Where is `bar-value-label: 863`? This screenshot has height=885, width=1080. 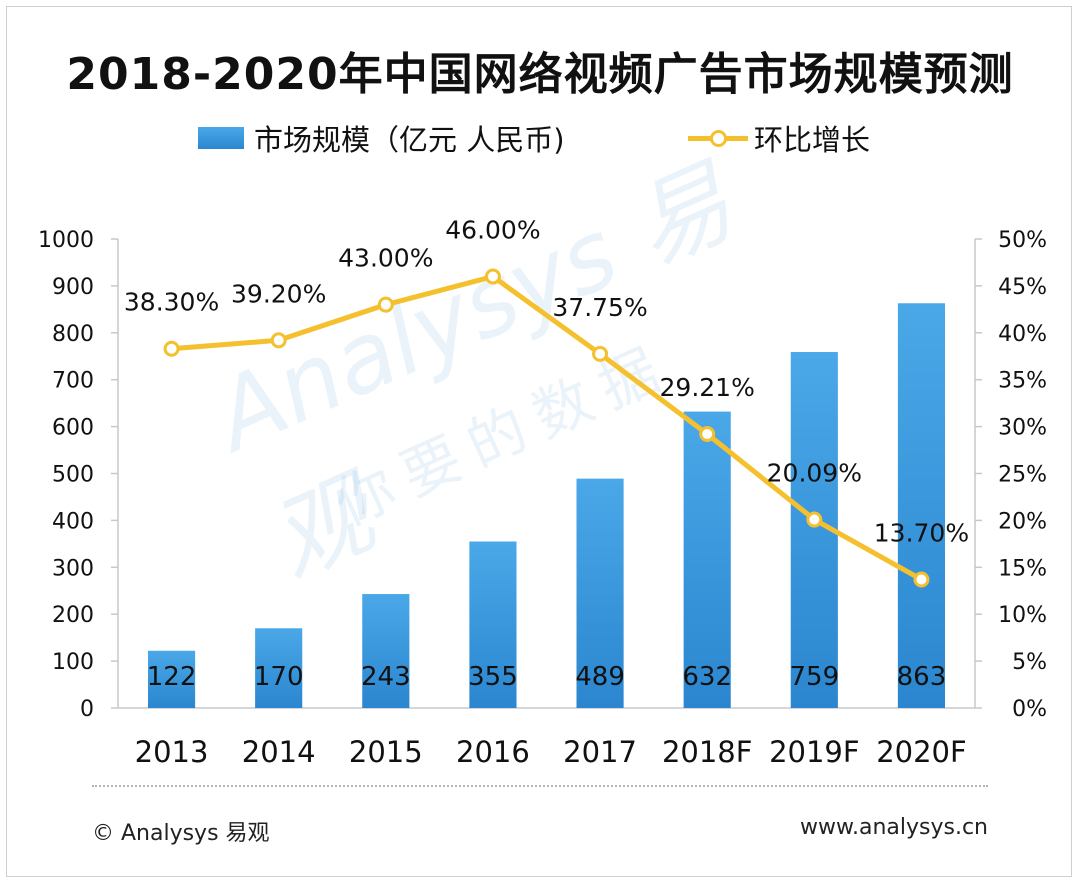 bar-value-label: 863 is located at coordinates (922, 677).